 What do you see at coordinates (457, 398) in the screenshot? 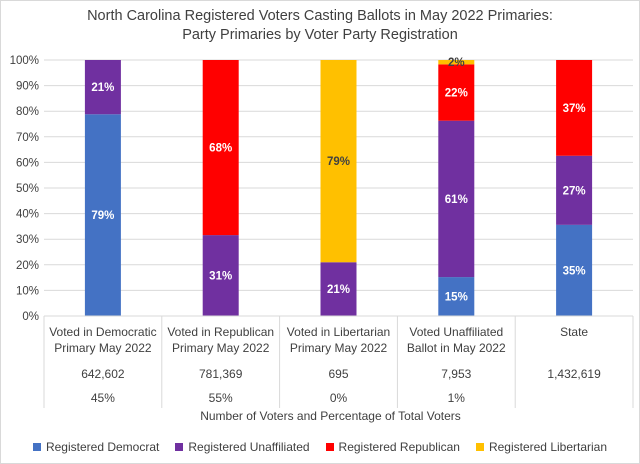
I see `category-percent-total: 1%` at bounding box center [457, 398].